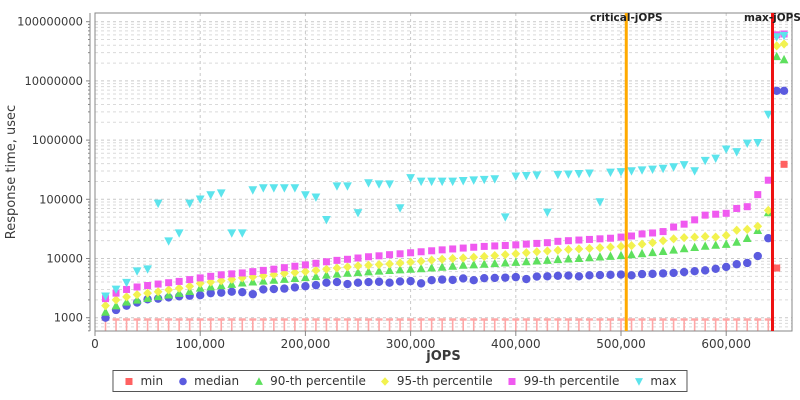 The image size is (800, 400). I want to click on y-tick-label: 1000000, so click(57, 140).